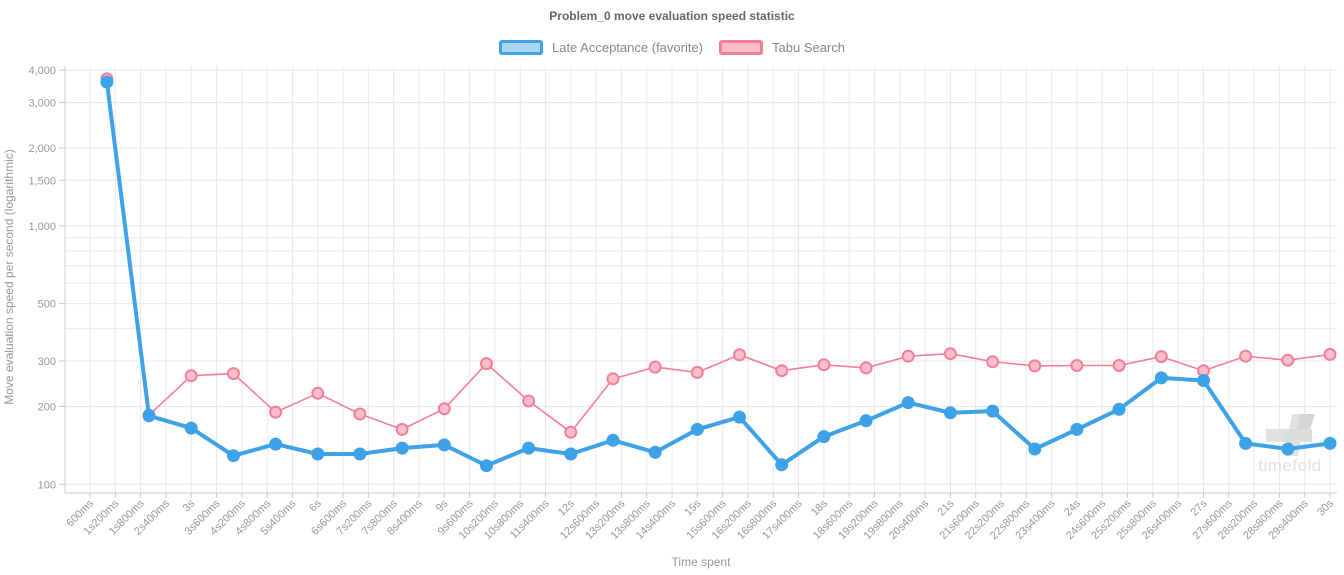  What do you see at coordinates (1290, 465) in the screenshot?
I see `watermark-text: timefold` at bounding box center [1290, 465].